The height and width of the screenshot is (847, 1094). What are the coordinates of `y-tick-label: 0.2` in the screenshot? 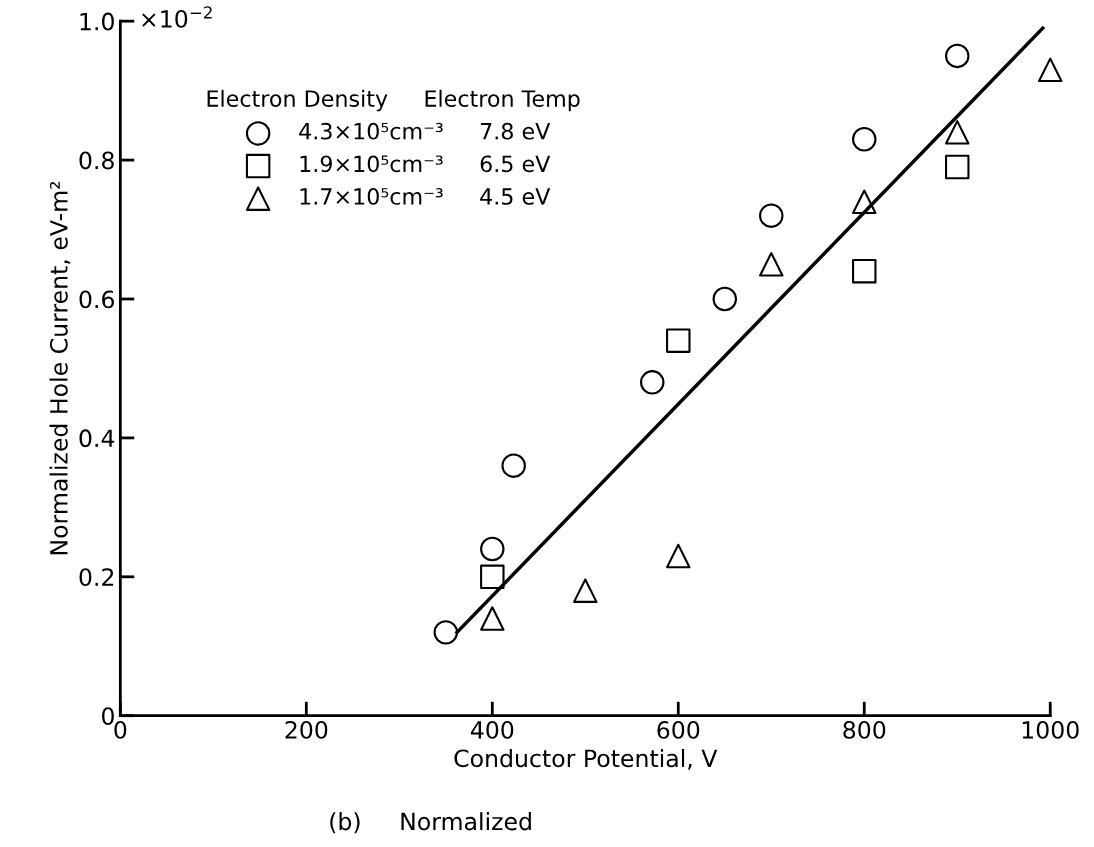 It's located at (96, 577).